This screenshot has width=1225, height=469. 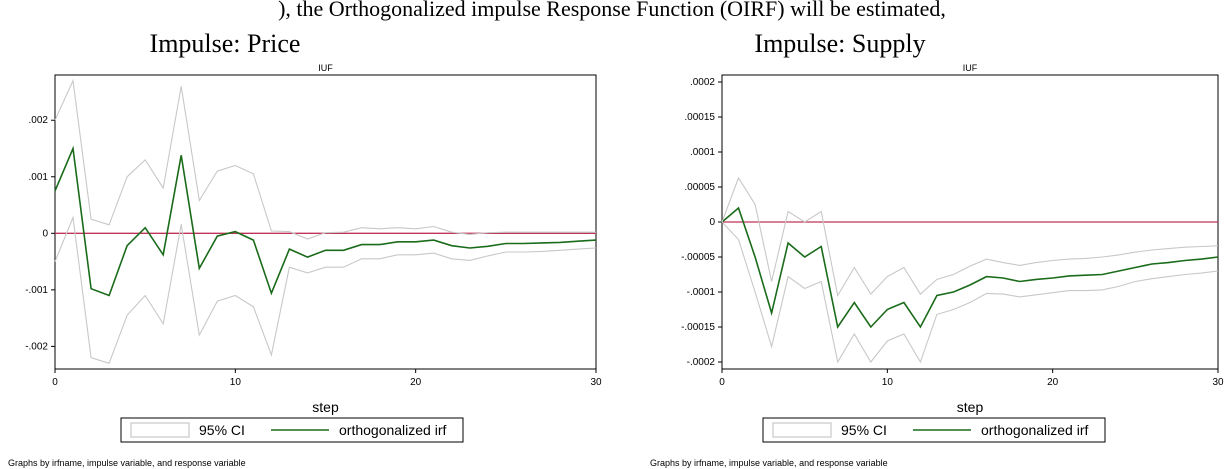 I want to click on y-tick-label: -.002, so click(x=36, y=346).